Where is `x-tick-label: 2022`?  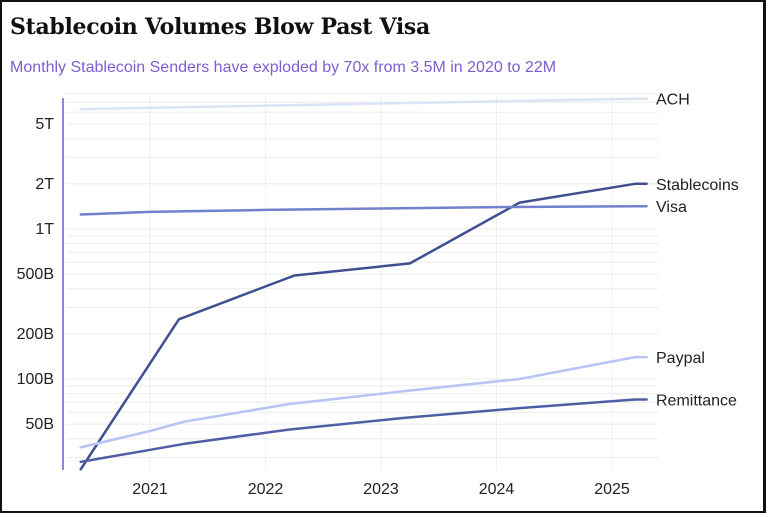 x-tick-label: 2022 is located at coordinates (266, 489).